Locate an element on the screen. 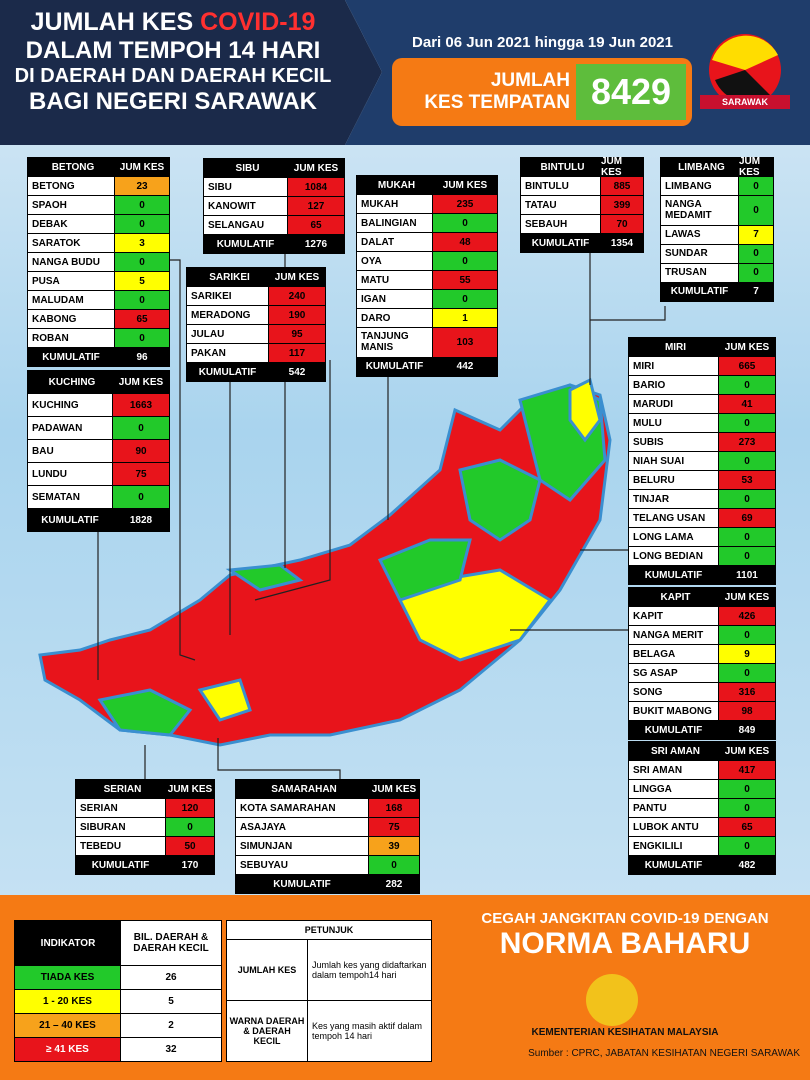 This screenshot has width=810, height=1080. table-header: KUCHING JUM KES is located at coordinates (98, 382).